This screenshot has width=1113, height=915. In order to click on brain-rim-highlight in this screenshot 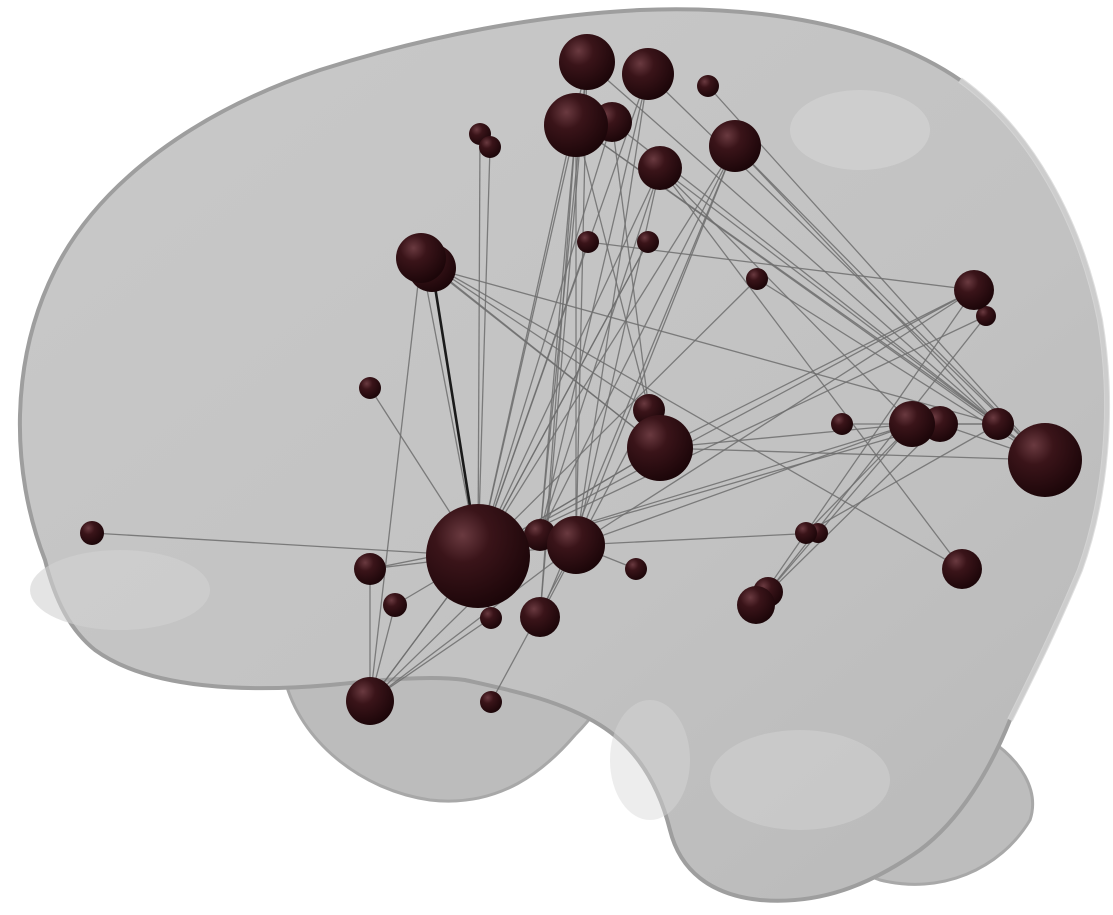, I will do `click(1034, 399)`.